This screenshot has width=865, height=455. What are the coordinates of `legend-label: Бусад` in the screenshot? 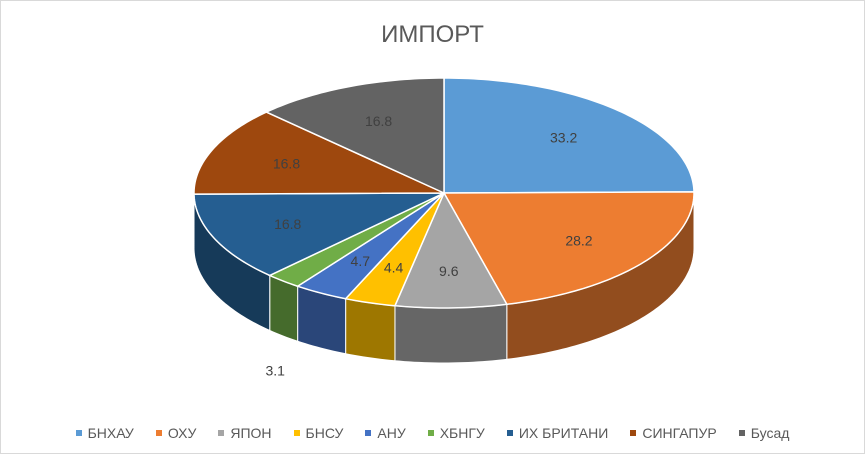 It's located at (770, 433).